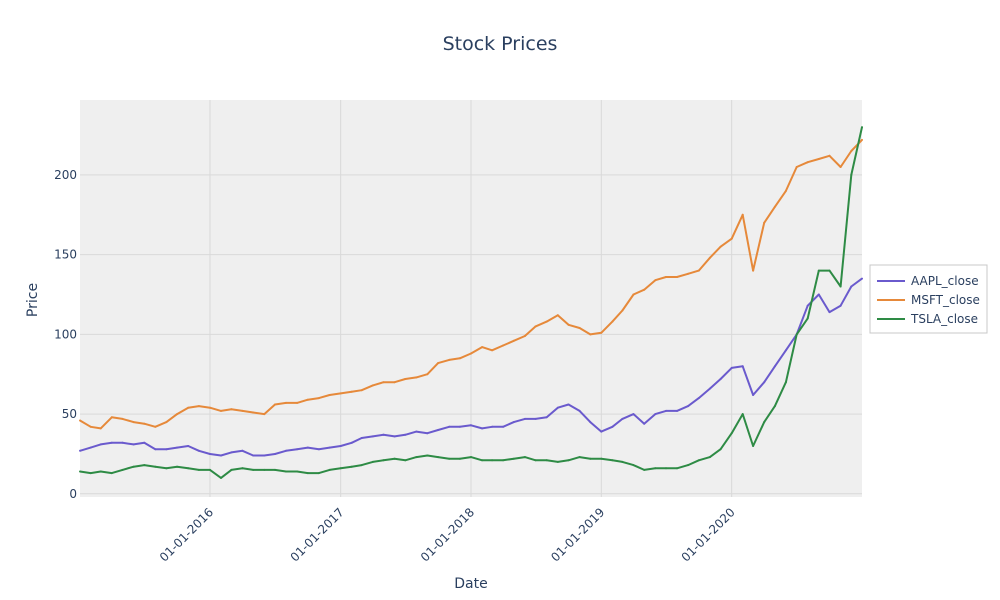 The width and height of the screenshot is (1000, 600). I want to click on x-tick-label: 01-01-2016, so click(186, 534).